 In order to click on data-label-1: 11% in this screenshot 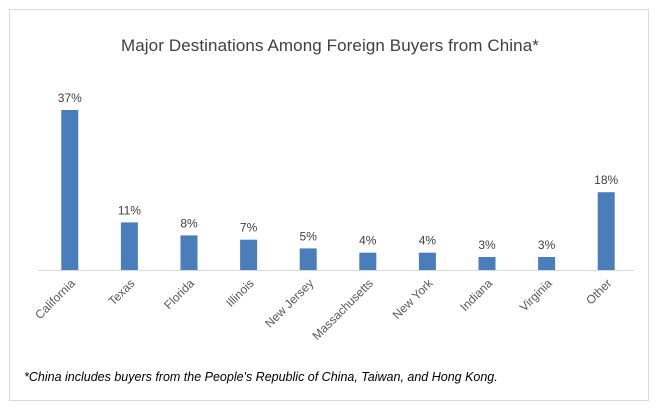, I will do `click(129, 210)`.